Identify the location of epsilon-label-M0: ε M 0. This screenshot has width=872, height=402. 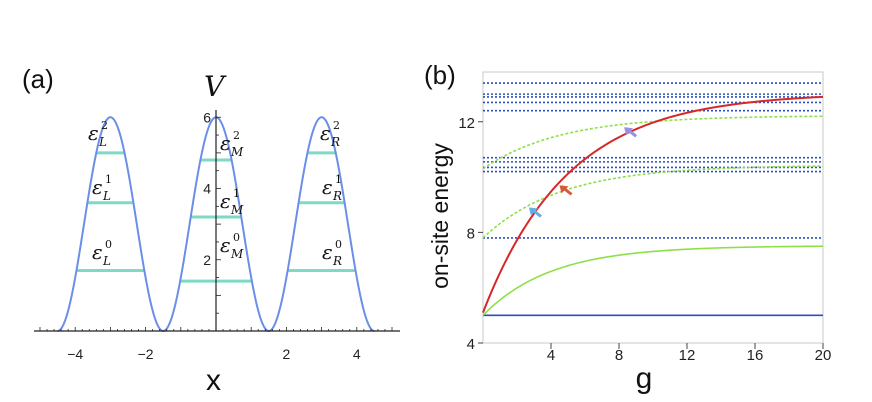
(232, 246).